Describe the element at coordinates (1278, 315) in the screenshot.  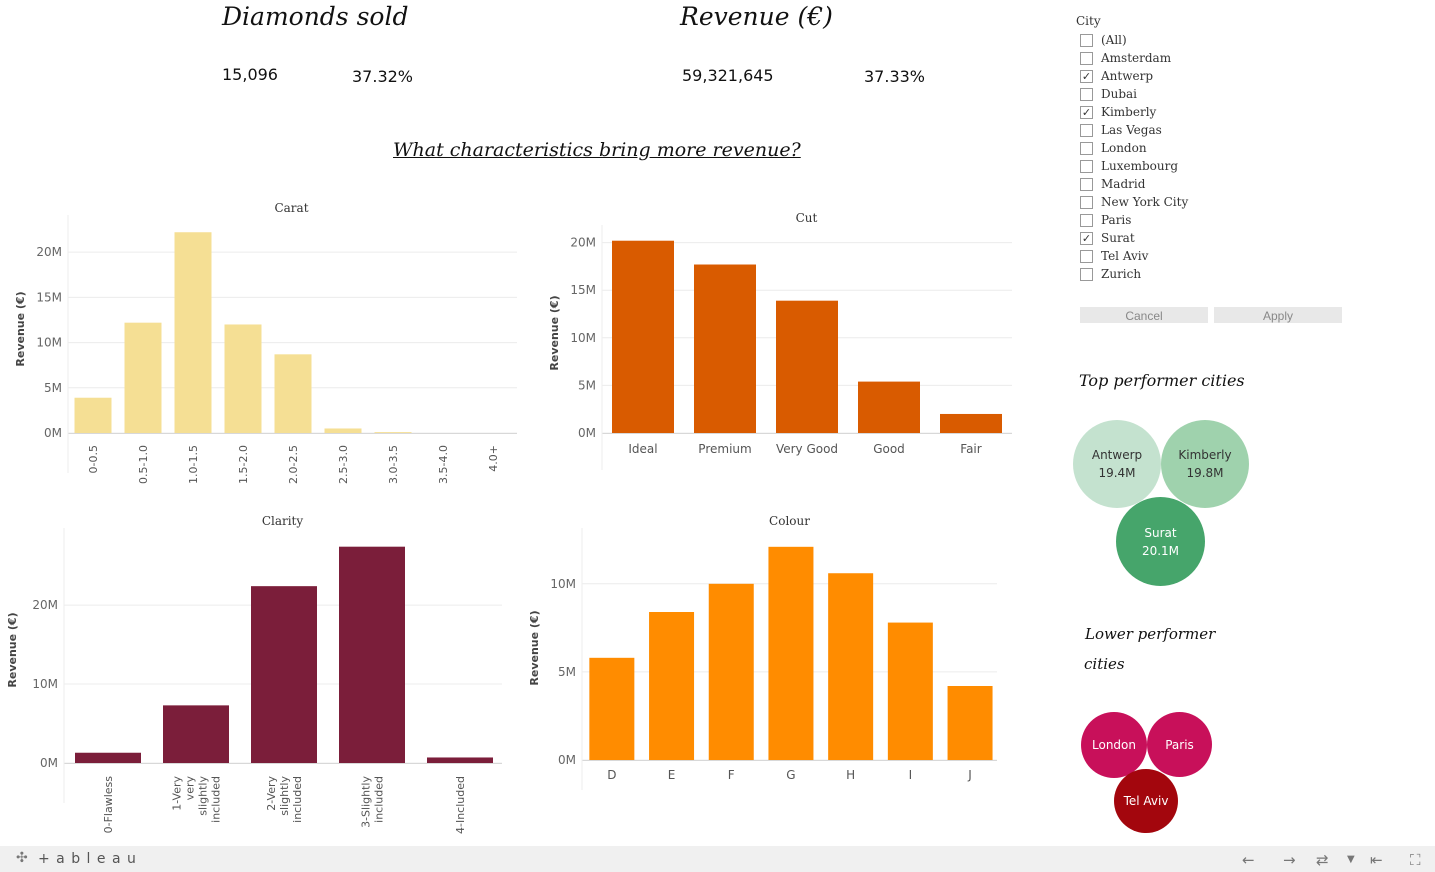
I see `apply-button: Apply` at that location.